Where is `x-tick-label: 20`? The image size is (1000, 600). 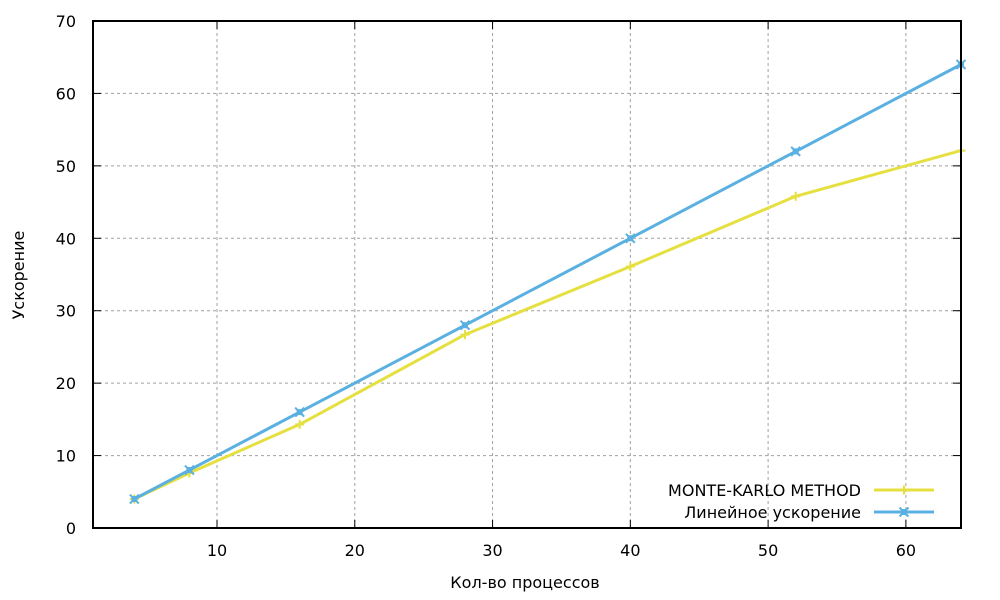 x-tick-label: 20 is located at coordinates (355, 550).